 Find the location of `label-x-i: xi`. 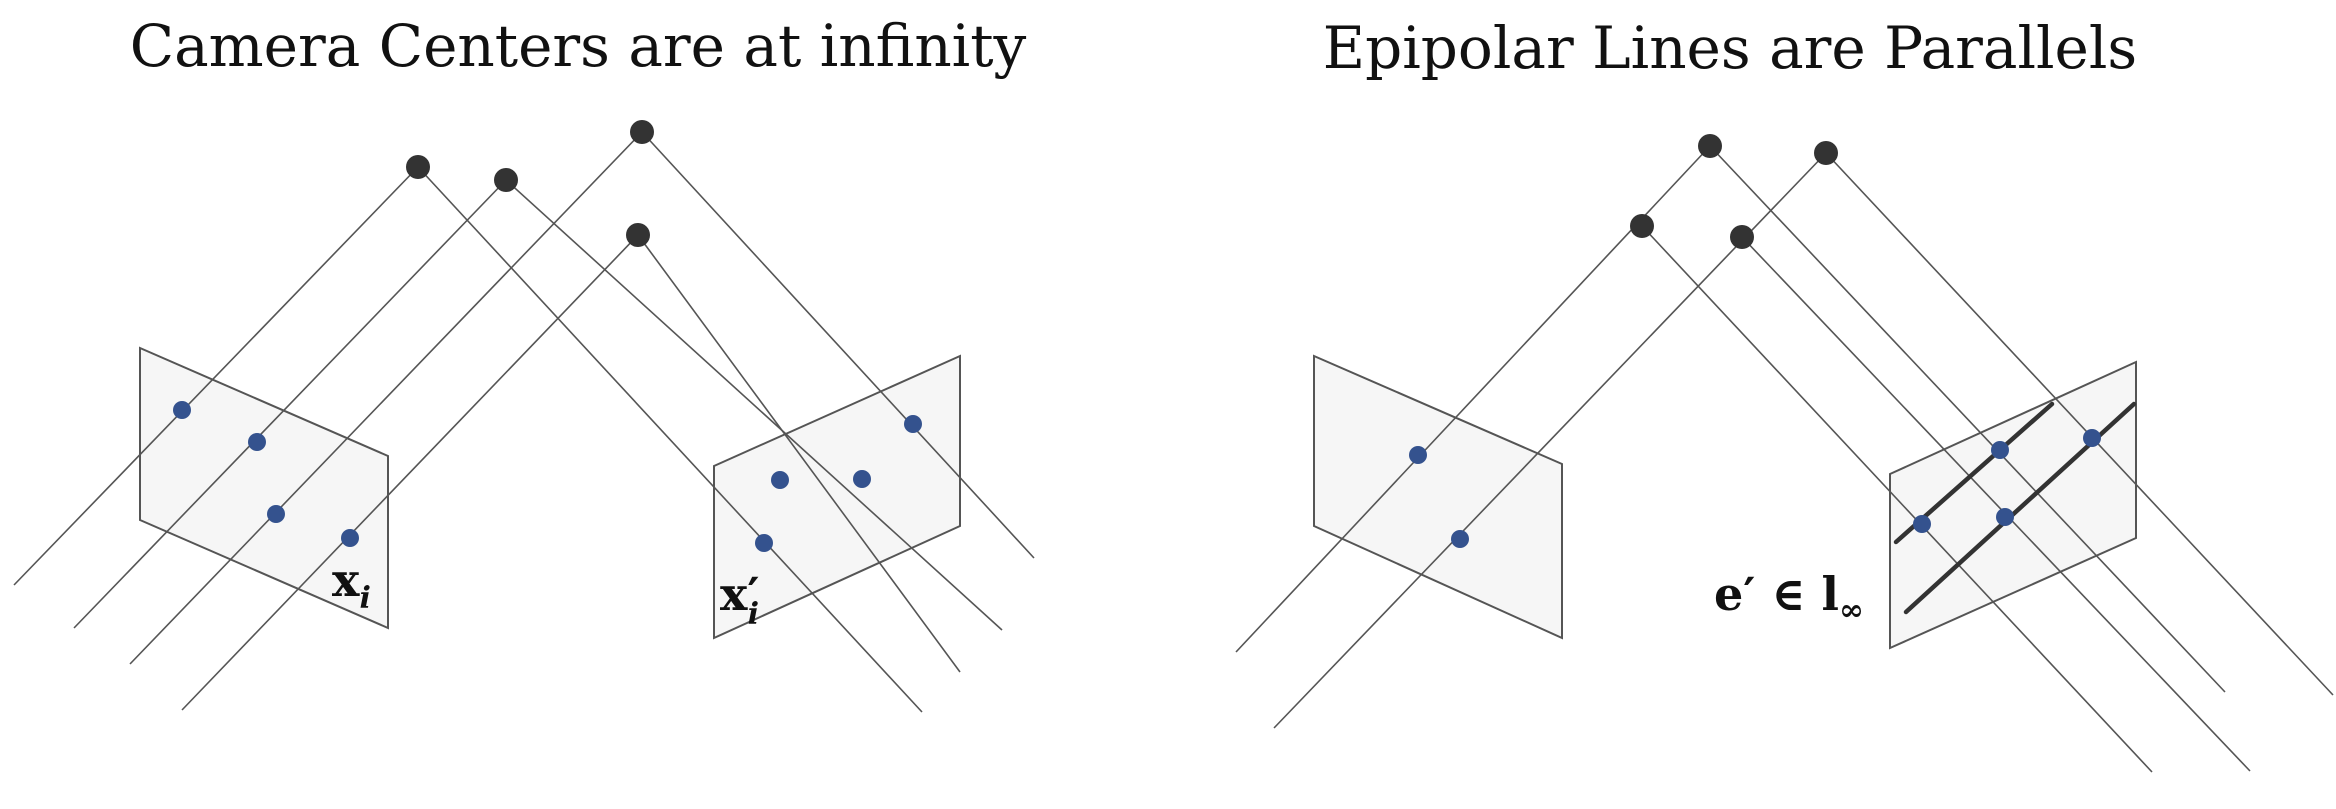

label-x-i: xi is located at coordinates (351, 584).